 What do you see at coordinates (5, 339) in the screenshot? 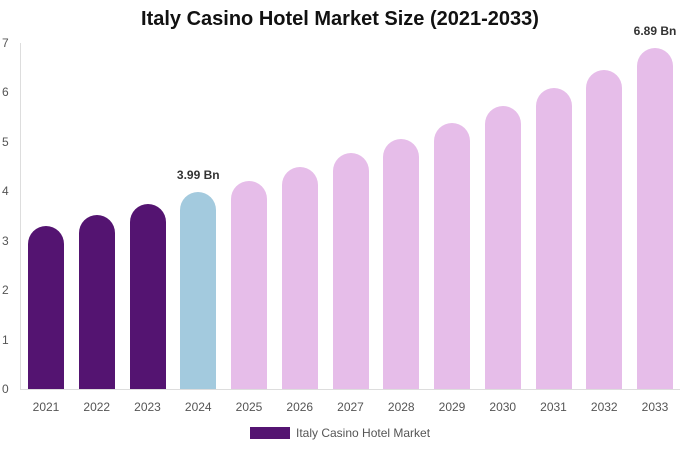
I see `y-tick-label: 1` at bounding box center [5, 339].